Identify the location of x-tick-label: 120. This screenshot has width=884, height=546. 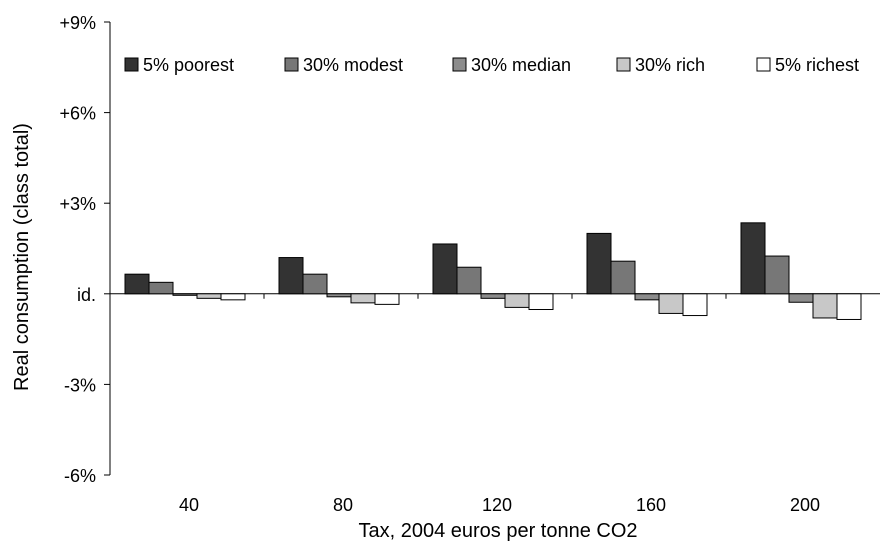
(497, 505).